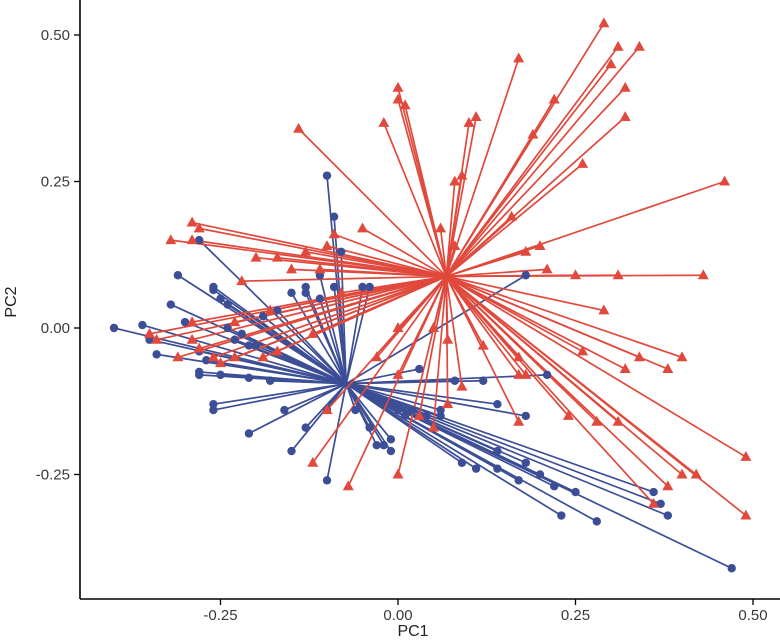  Describe the element at coordinates (11, 301) in the screenshot. I see `y-axis-title: PC2` at that location.